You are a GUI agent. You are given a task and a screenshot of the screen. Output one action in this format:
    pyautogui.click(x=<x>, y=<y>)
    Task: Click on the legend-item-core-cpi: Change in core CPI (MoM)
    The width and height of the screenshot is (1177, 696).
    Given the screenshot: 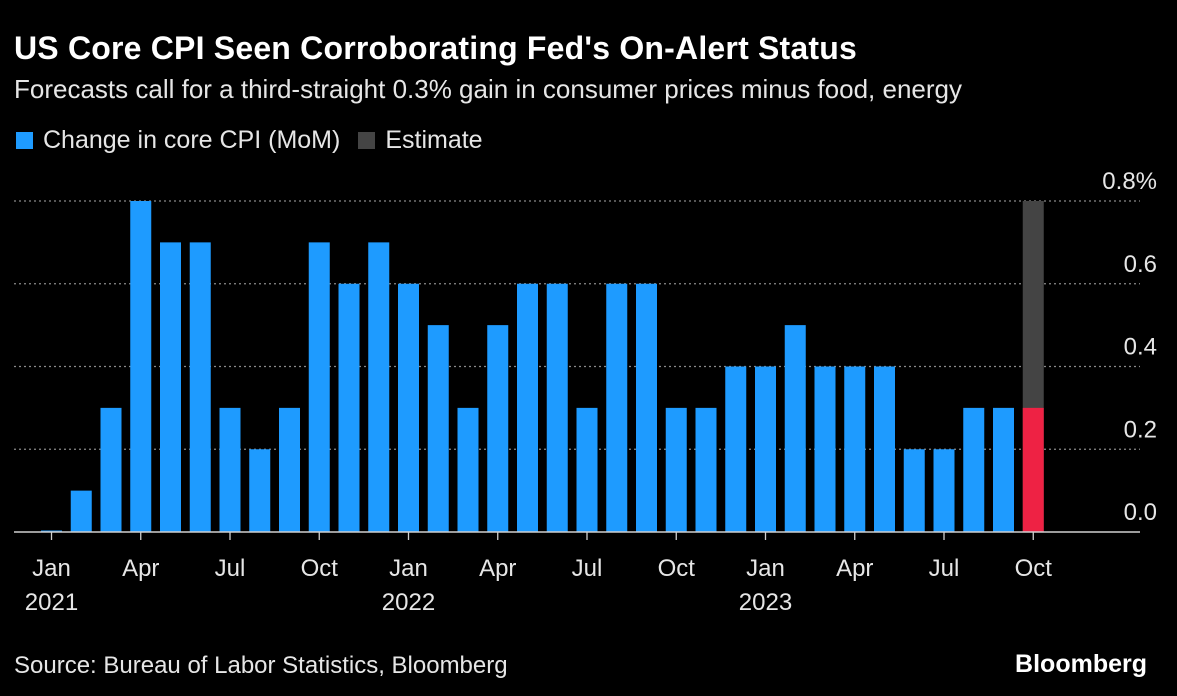 What is the action you would take?
    pyautogui.click(x=178, y=140)
    